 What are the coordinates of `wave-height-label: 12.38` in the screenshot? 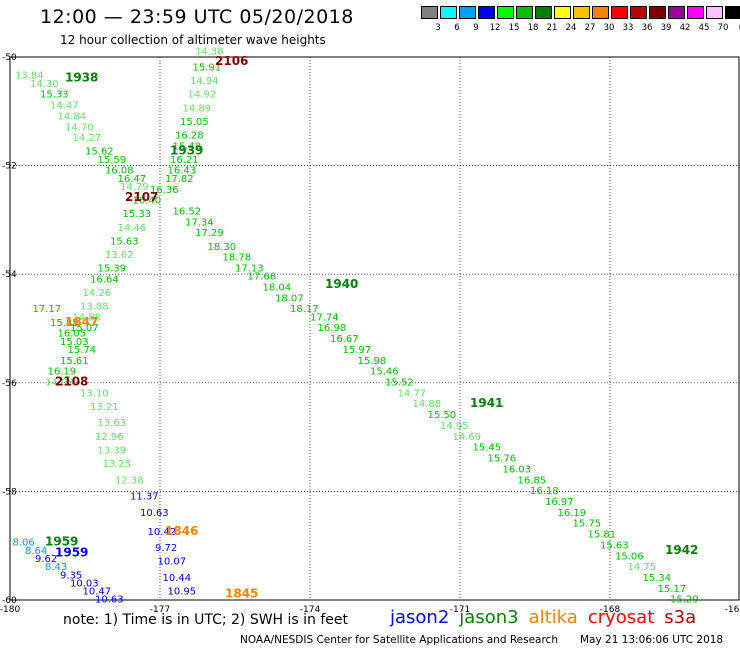 It's located at (129, 480).